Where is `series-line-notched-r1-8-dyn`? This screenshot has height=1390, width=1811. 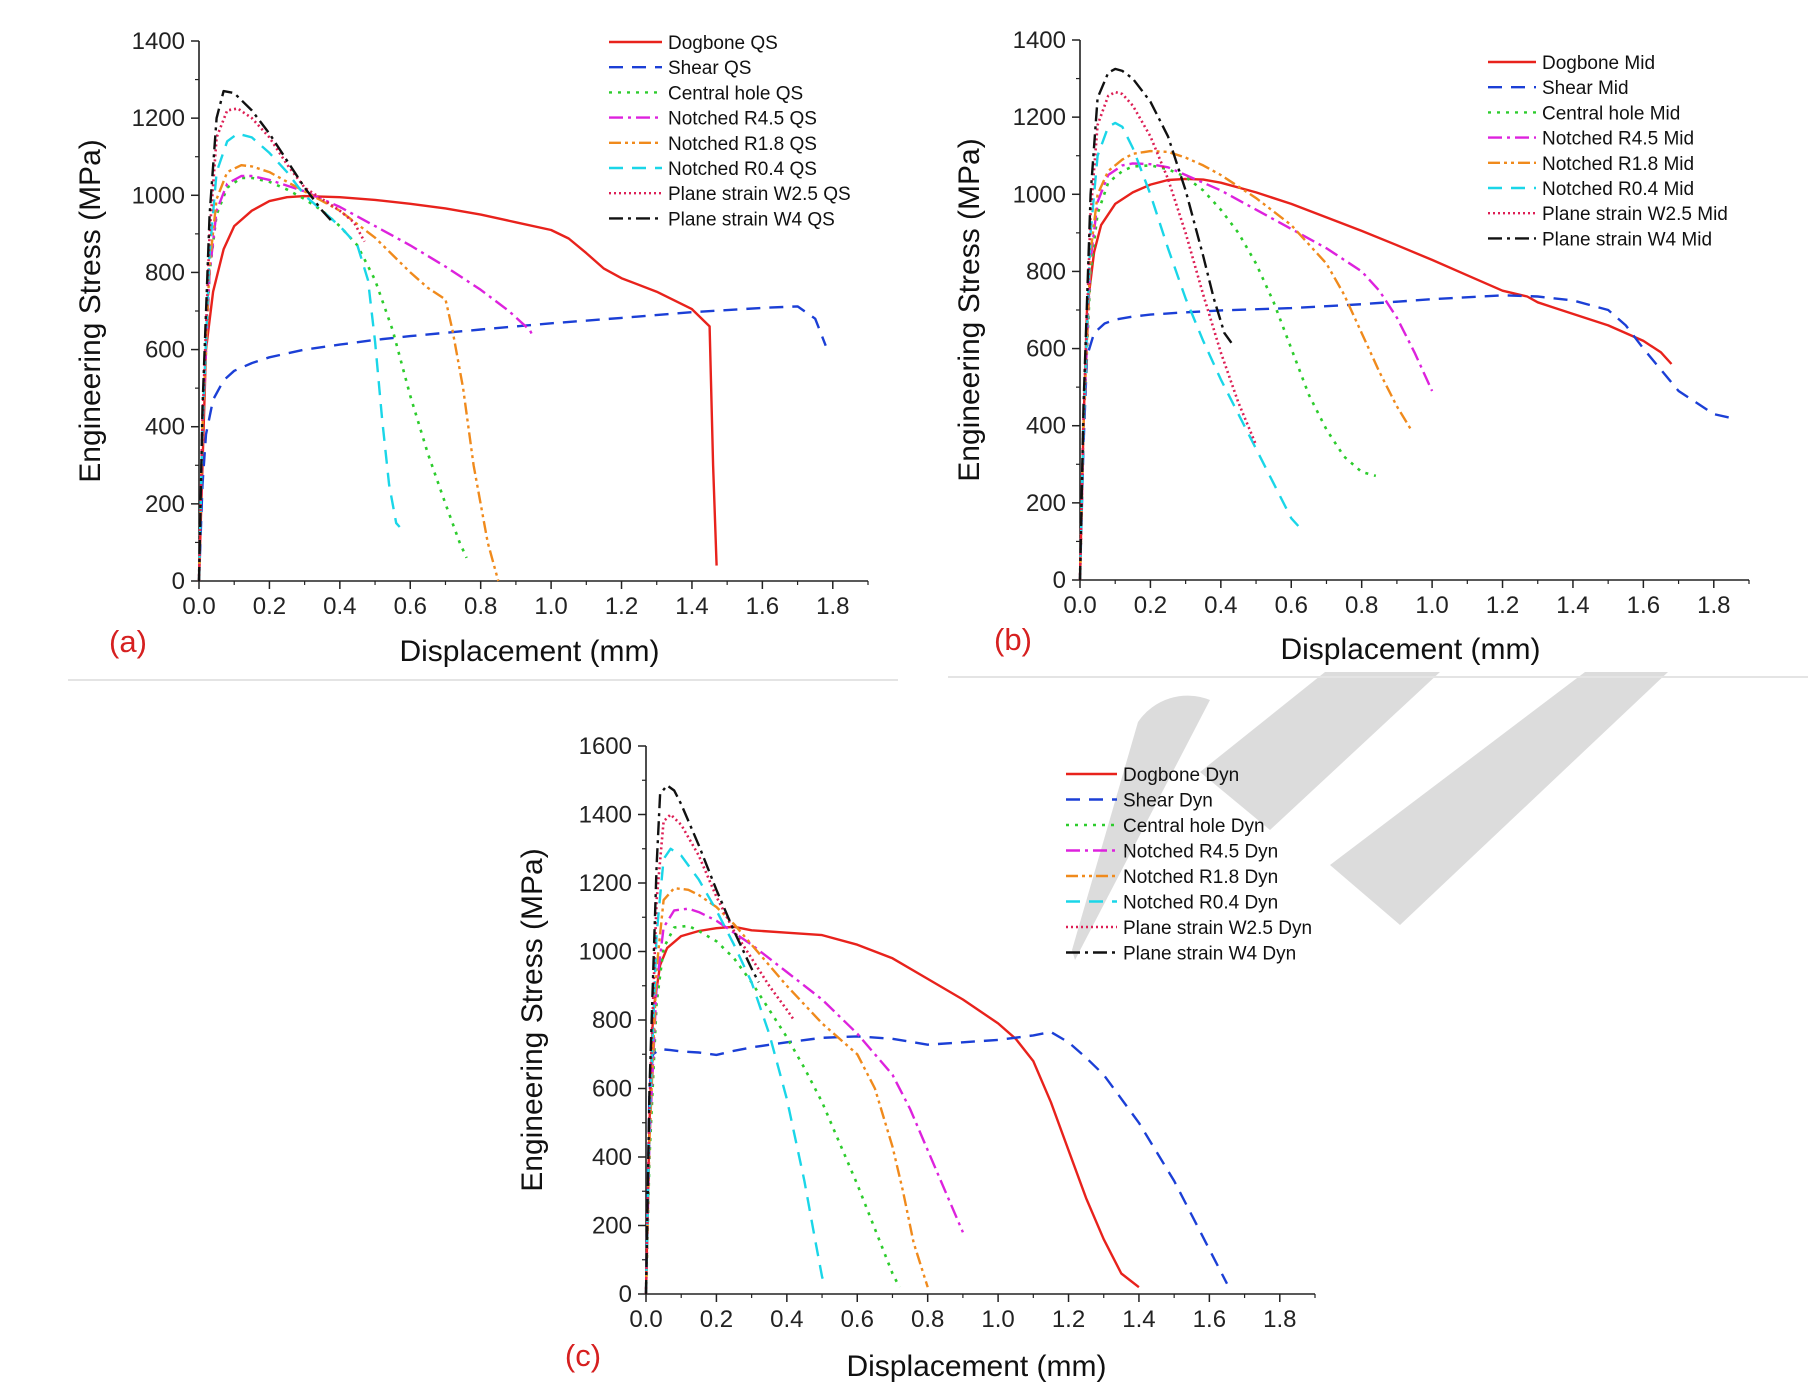 series-line-notched-r1-8-dyn is located at coordinates (786, 1090).